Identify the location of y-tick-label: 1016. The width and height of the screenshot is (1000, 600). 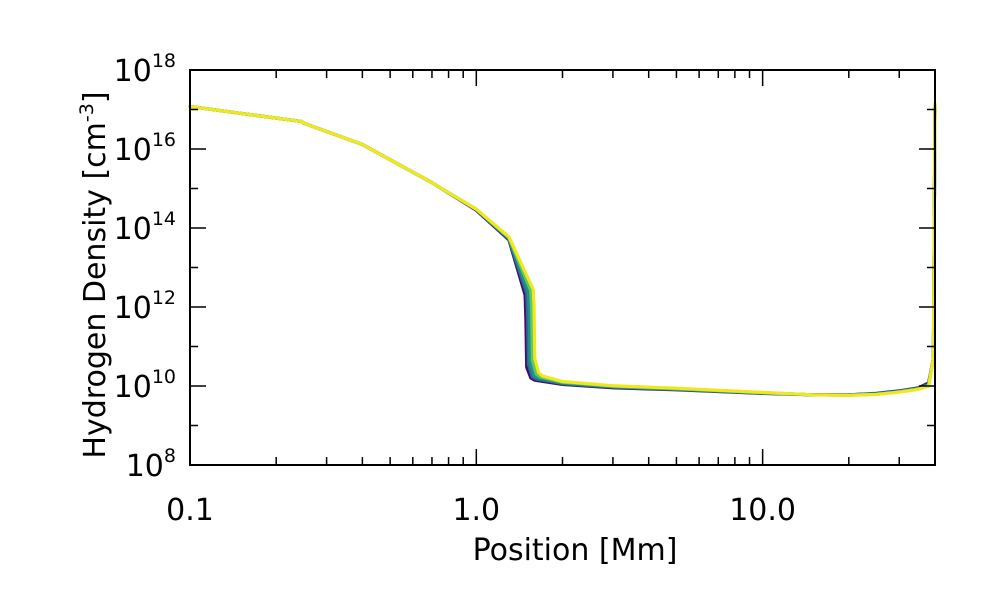
(145, 148).